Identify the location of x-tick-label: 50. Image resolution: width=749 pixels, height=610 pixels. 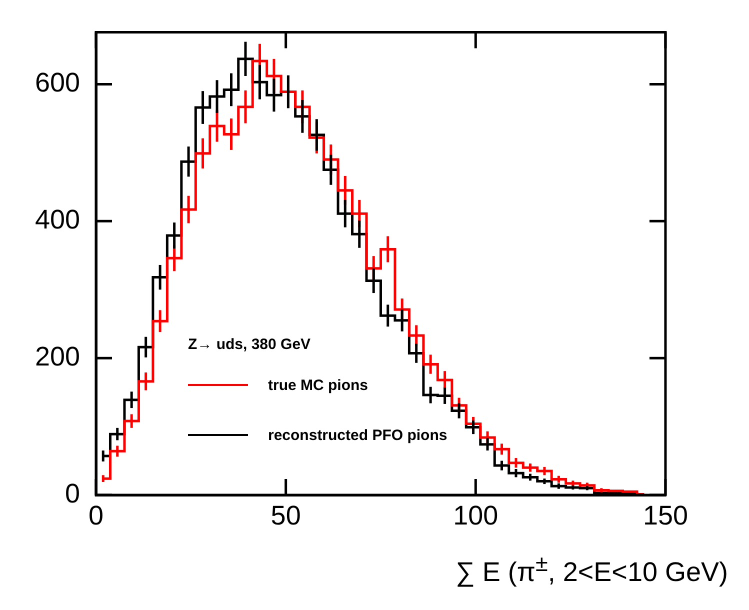
(285, 515).